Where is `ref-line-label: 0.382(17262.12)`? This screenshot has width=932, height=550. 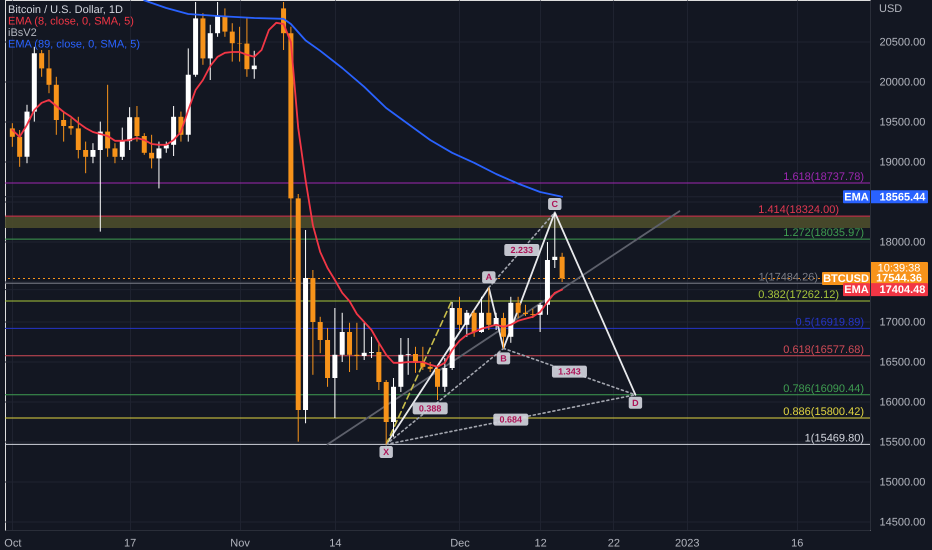 ref-line-label: 0.382(17262.12) is located at coordinates (798, 295).